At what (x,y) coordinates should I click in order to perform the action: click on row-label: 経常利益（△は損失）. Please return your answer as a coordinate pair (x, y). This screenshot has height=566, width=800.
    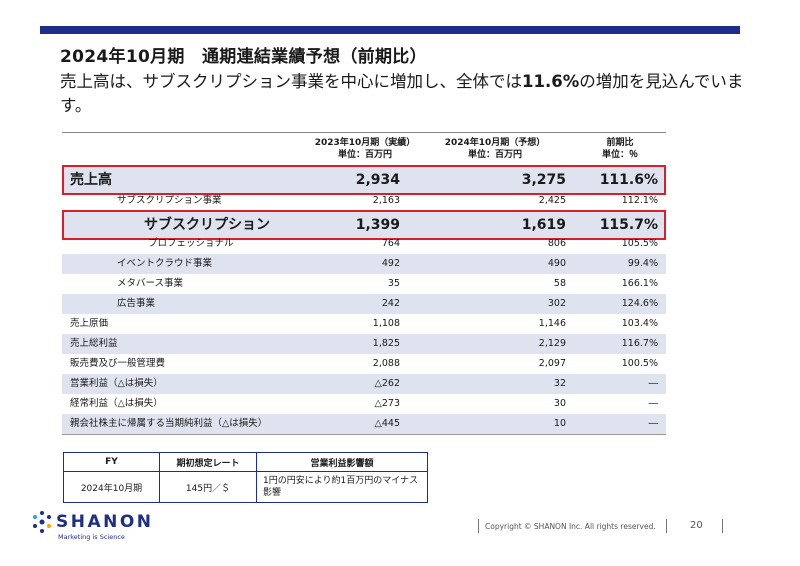
    Looking at the image, I should click on (116, 403).